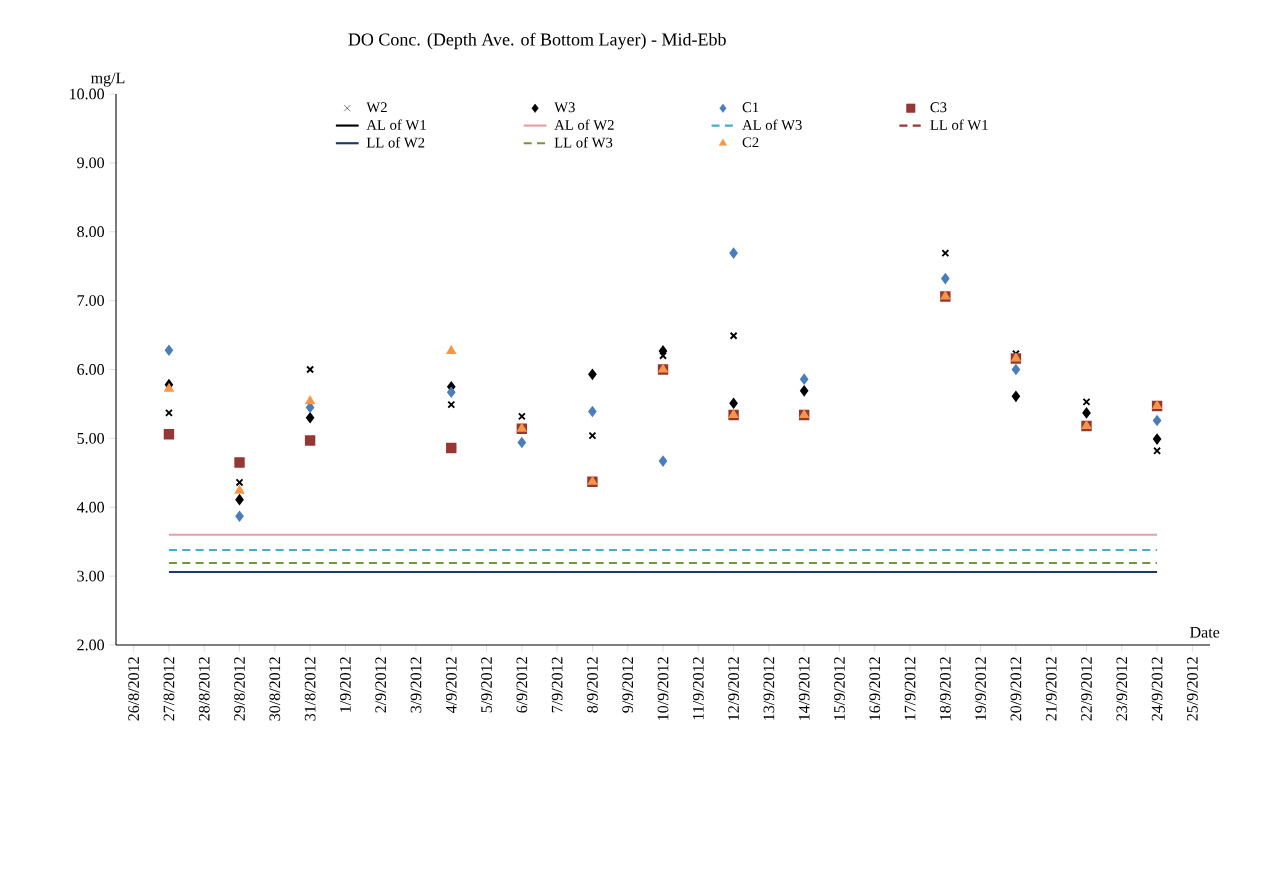 The width and height of the screenshot is (1281, 882). I want to click on y-tick-label: 9.00, so click(91, 163).